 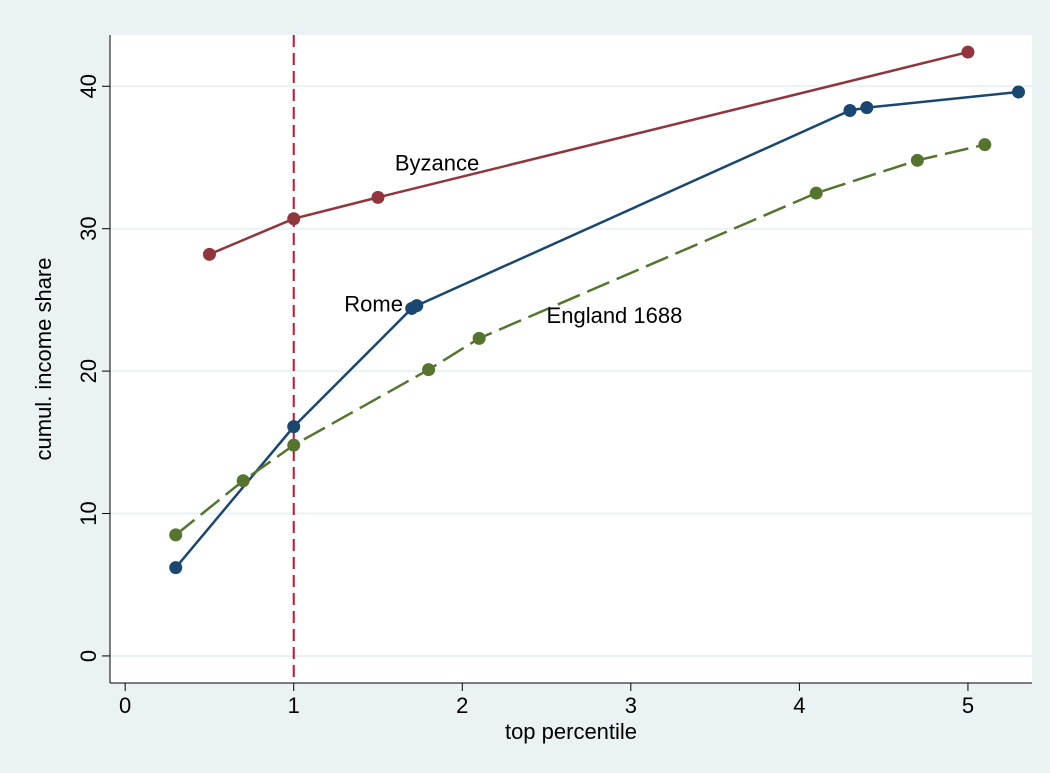 What do you see at coordinates (615, 315) in the screenshot?
I see `series-label: England 1688` at bounding box center [615, 315].